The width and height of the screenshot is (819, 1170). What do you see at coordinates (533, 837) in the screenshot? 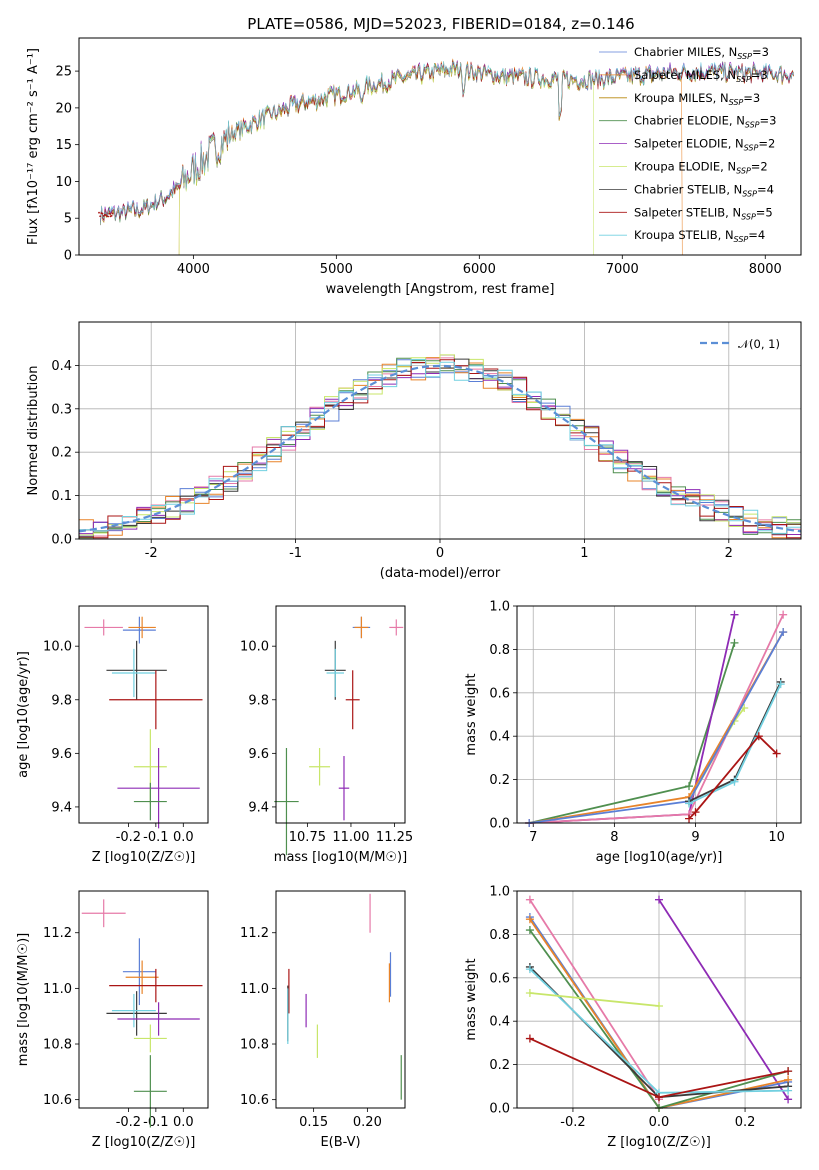
I see `x-tick-label: 7` at bounding box center [533, 837].